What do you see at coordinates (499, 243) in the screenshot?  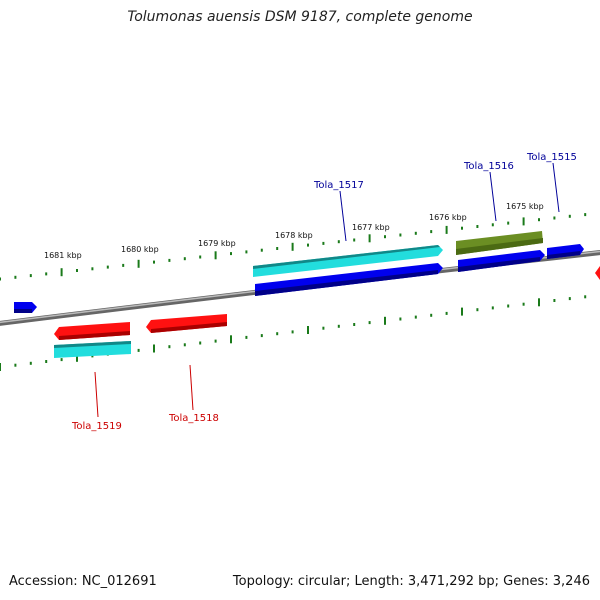 I see `gene-tola-1516-olive` at bounding box center [499, 243].